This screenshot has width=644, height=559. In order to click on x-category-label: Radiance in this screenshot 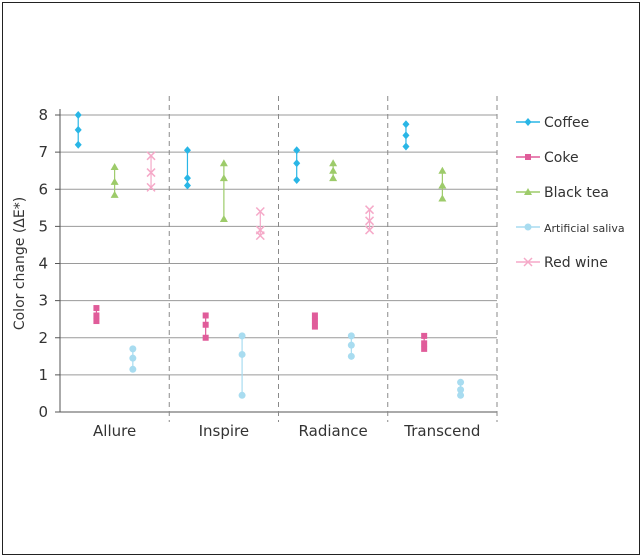, I will do `click(333, 431)`.